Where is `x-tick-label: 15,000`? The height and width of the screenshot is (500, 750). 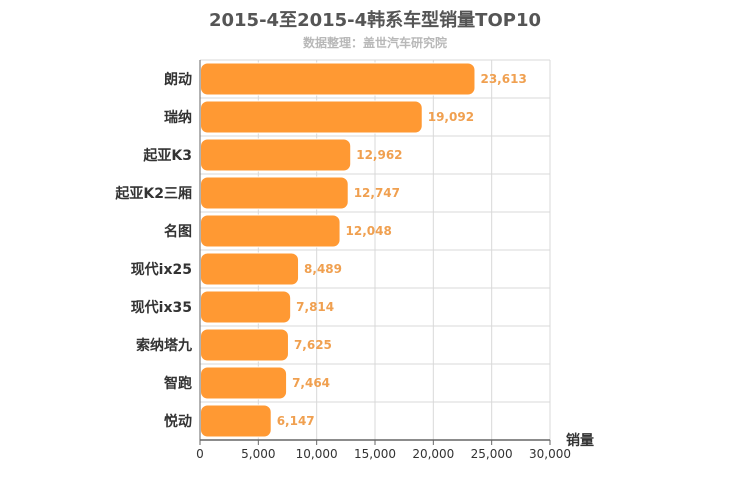
x-tick-label: 15,000 is located at coordinates (375, 454).